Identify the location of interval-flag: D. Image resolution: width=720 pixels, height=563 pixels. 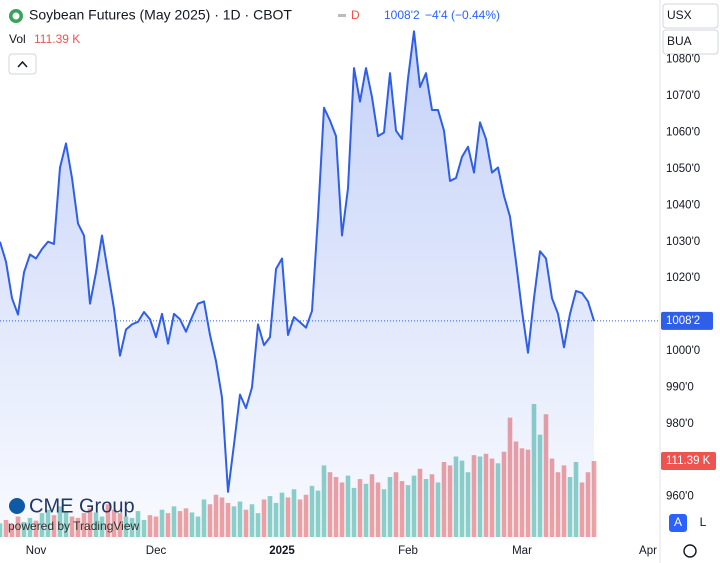
(355, 15).